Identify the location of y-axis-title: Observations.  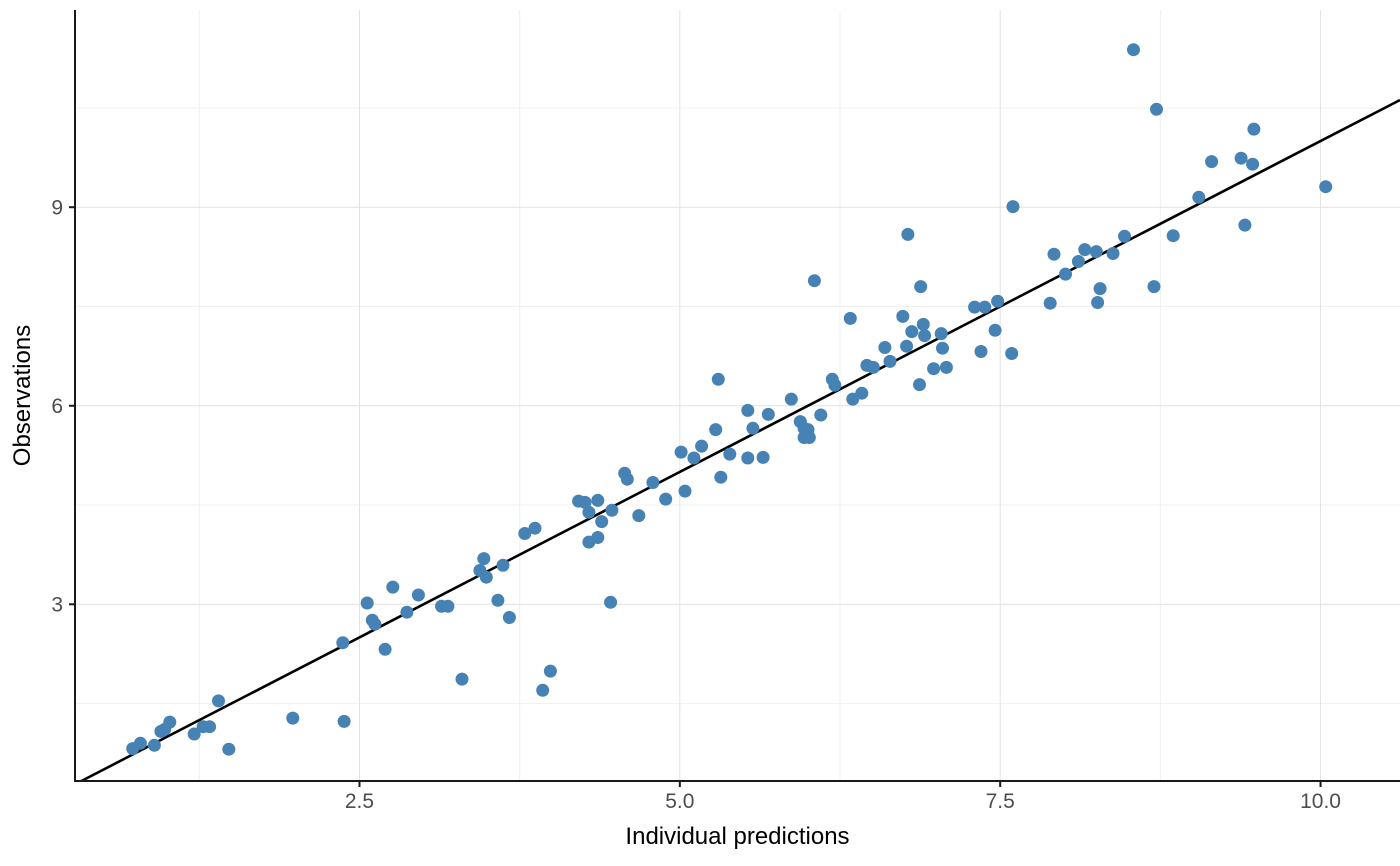
(22, 395).